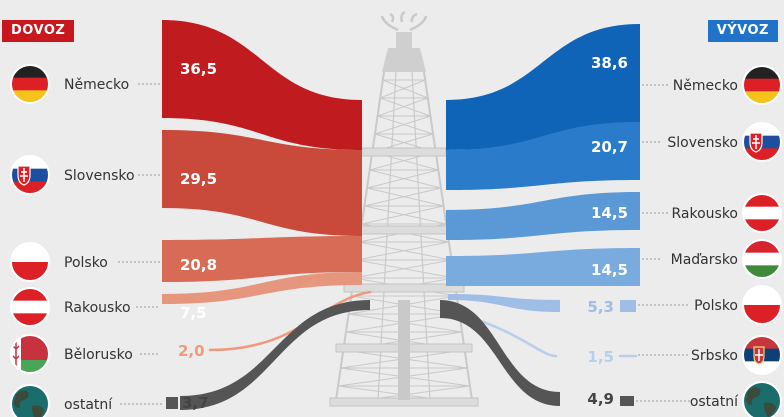  I want to click on import-value-slovakia: 29,5, so click(198, 179).